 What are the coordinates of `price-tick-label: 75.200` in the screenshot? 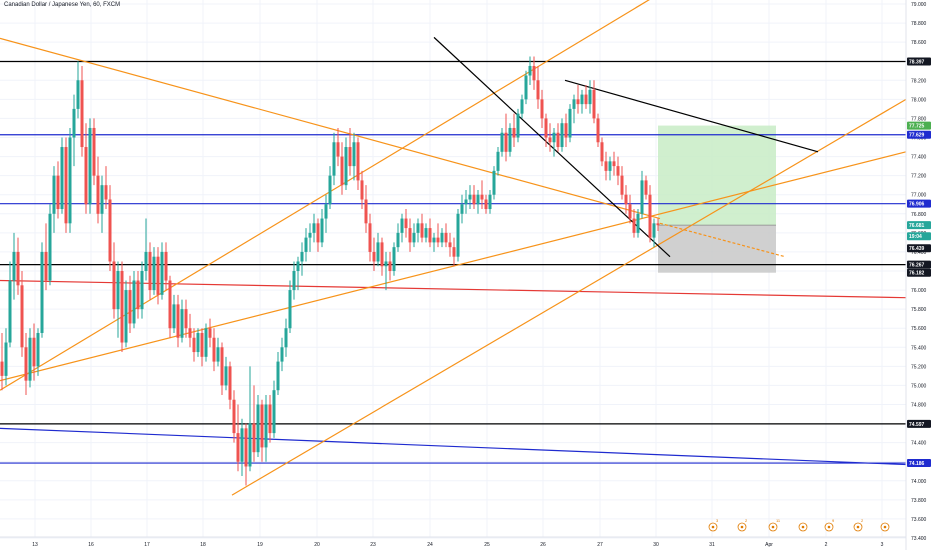 It's located at (919, 367).